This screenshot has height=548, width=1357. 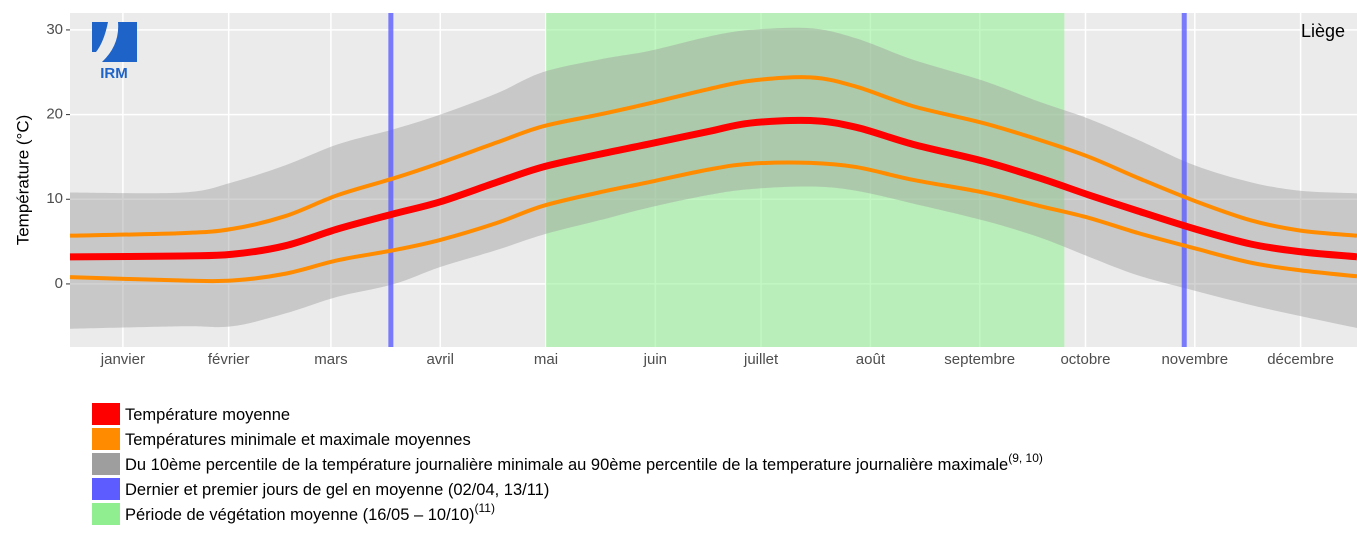 I want to click on legend-label: Température moyenne, so click(x=207, y=415).